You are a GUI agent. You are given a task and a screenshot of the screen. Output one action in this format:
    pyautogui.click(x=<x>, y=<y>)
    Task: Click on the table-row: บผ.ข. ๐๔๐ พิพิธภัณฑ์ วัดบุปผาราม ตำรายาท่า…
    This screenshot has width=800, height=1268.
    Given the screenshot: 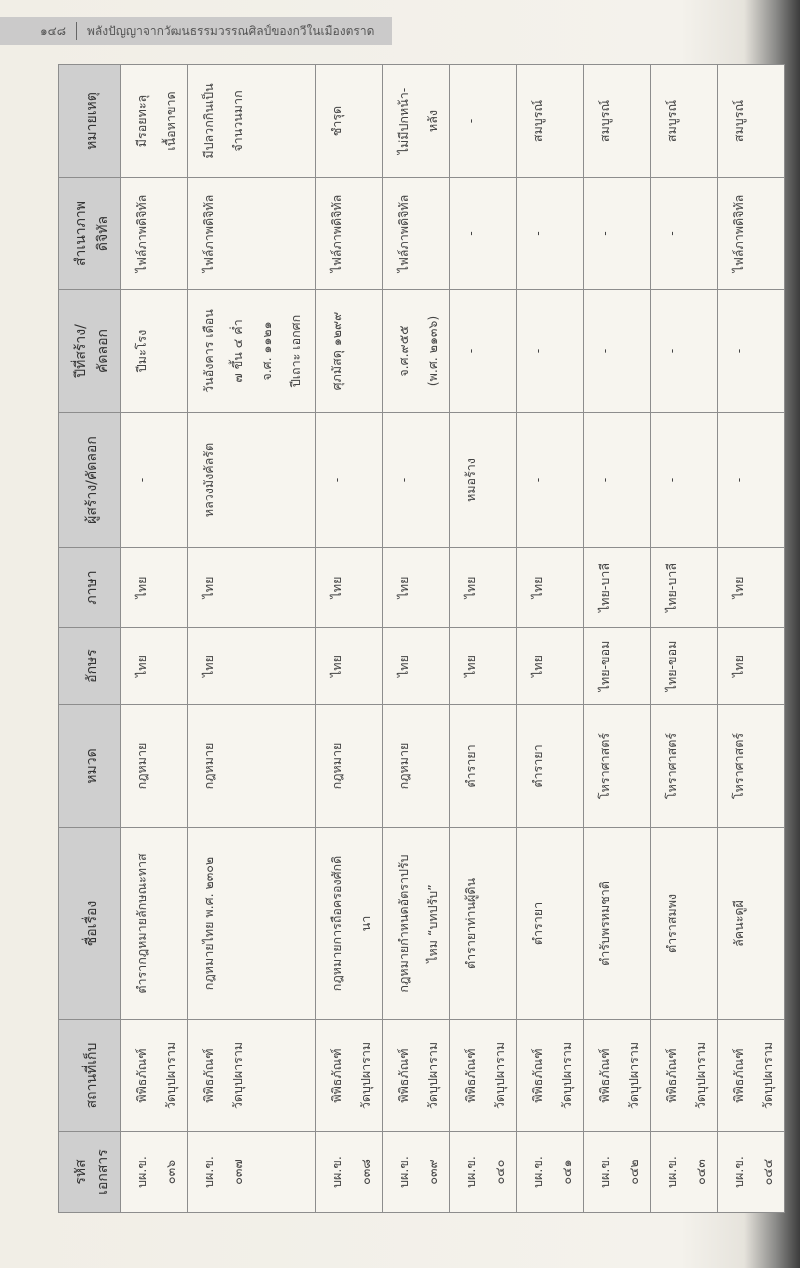 What is the action you would take?
    pyautogui.click(x=483, y=638)
    